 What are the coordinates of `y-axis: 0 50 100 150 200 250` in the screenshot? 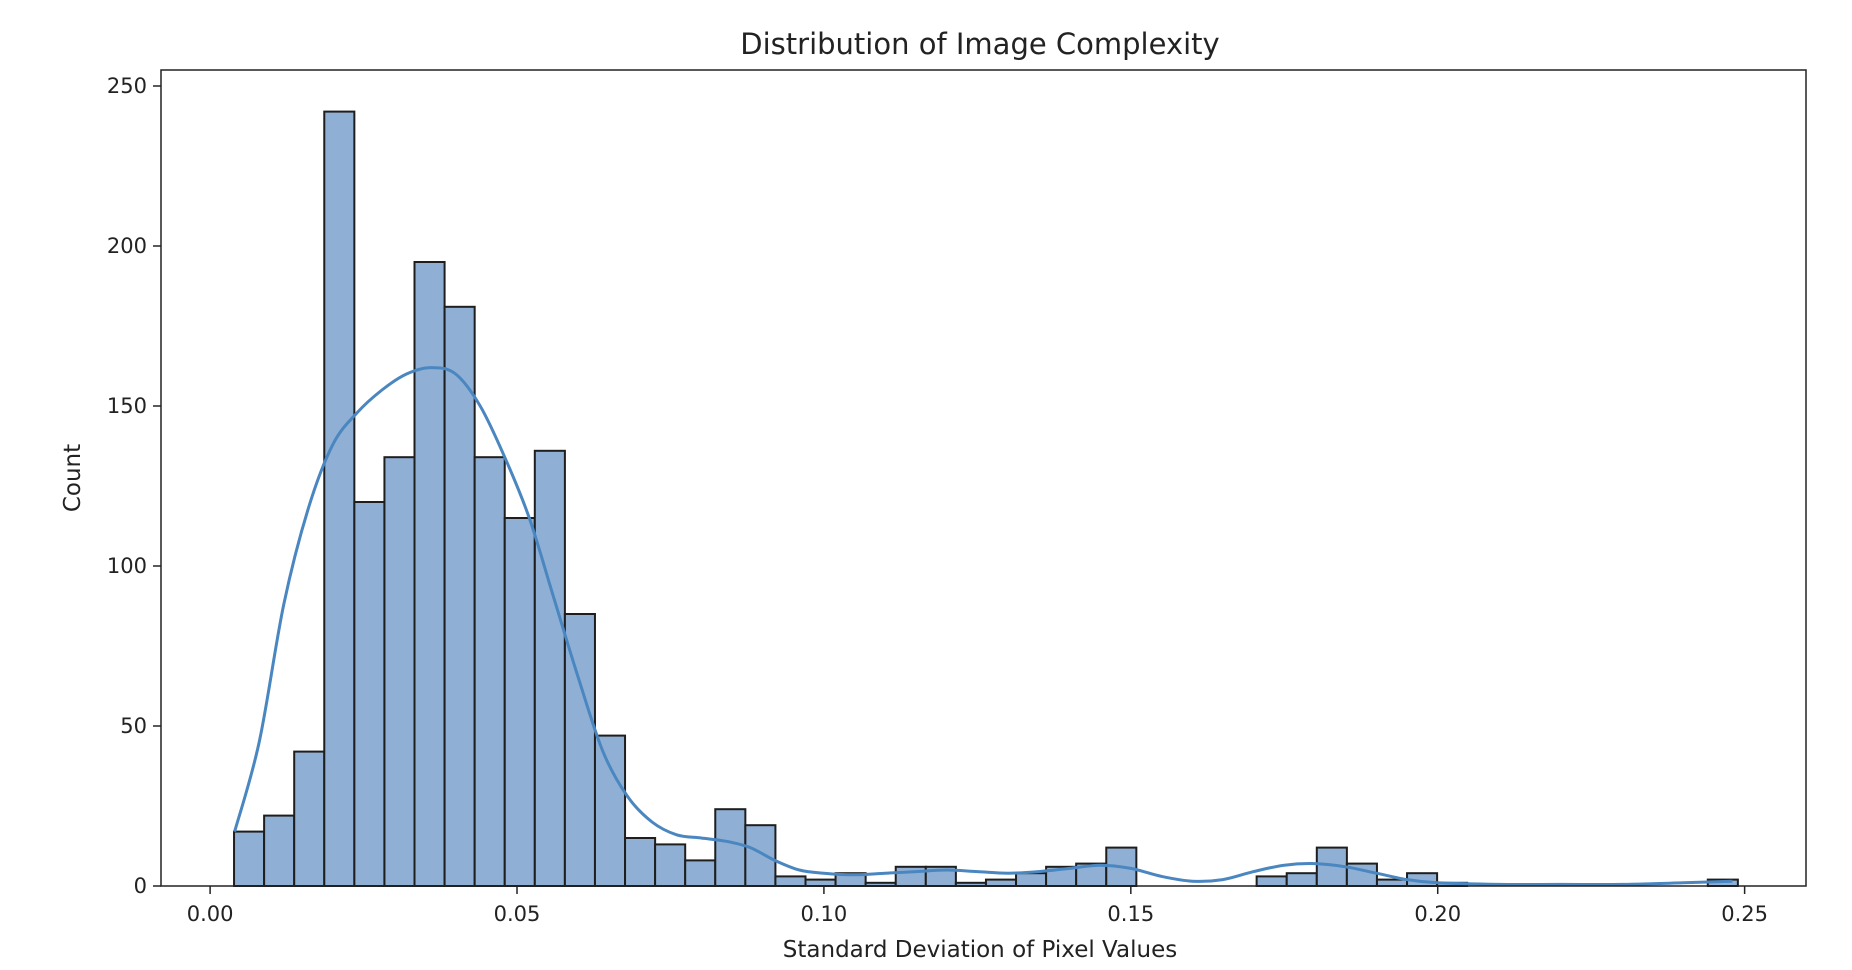 It's located at (134, 486).